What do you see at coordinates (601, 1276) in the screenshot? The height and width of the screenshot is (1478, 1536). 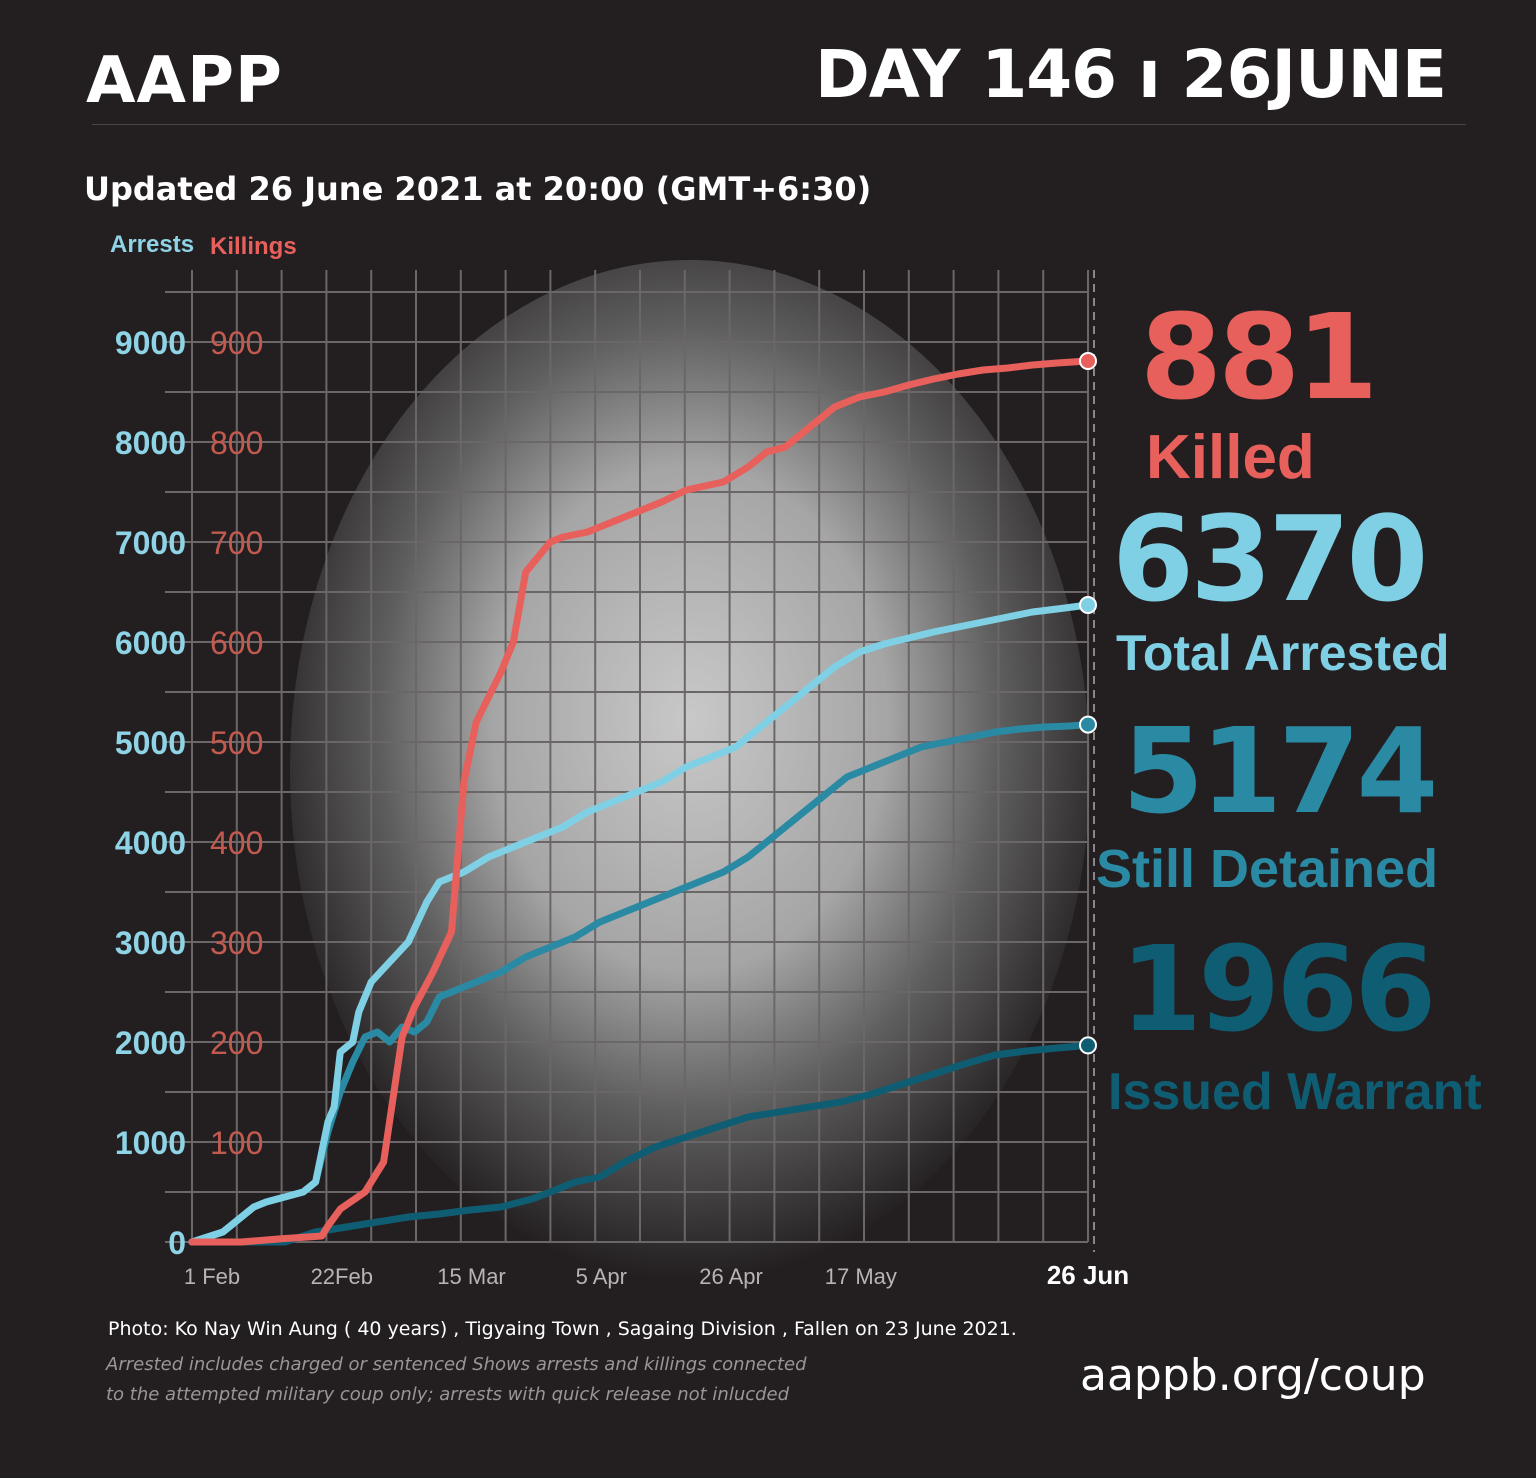 I see `x-tick-label: 5 Apr` at bounding box center [601, 1276].